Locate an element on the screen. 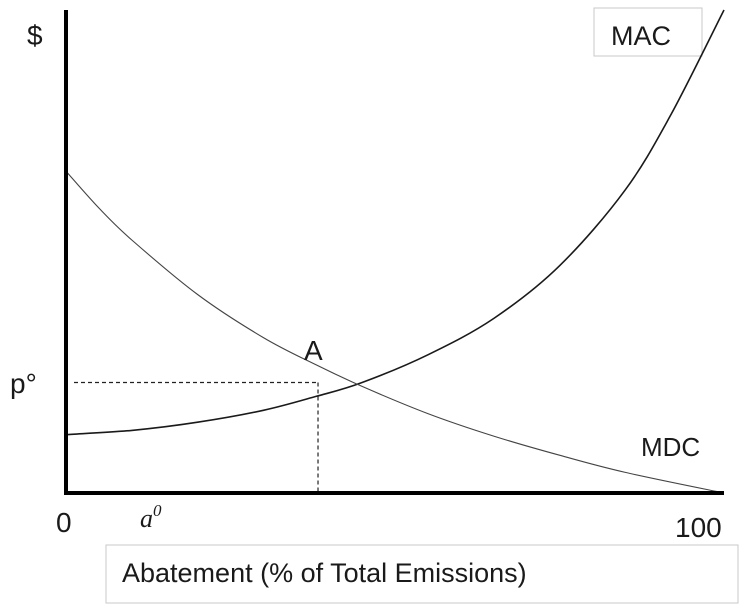 The image size is (745, 609). xlabel-box is located at coordinates (422, 574).